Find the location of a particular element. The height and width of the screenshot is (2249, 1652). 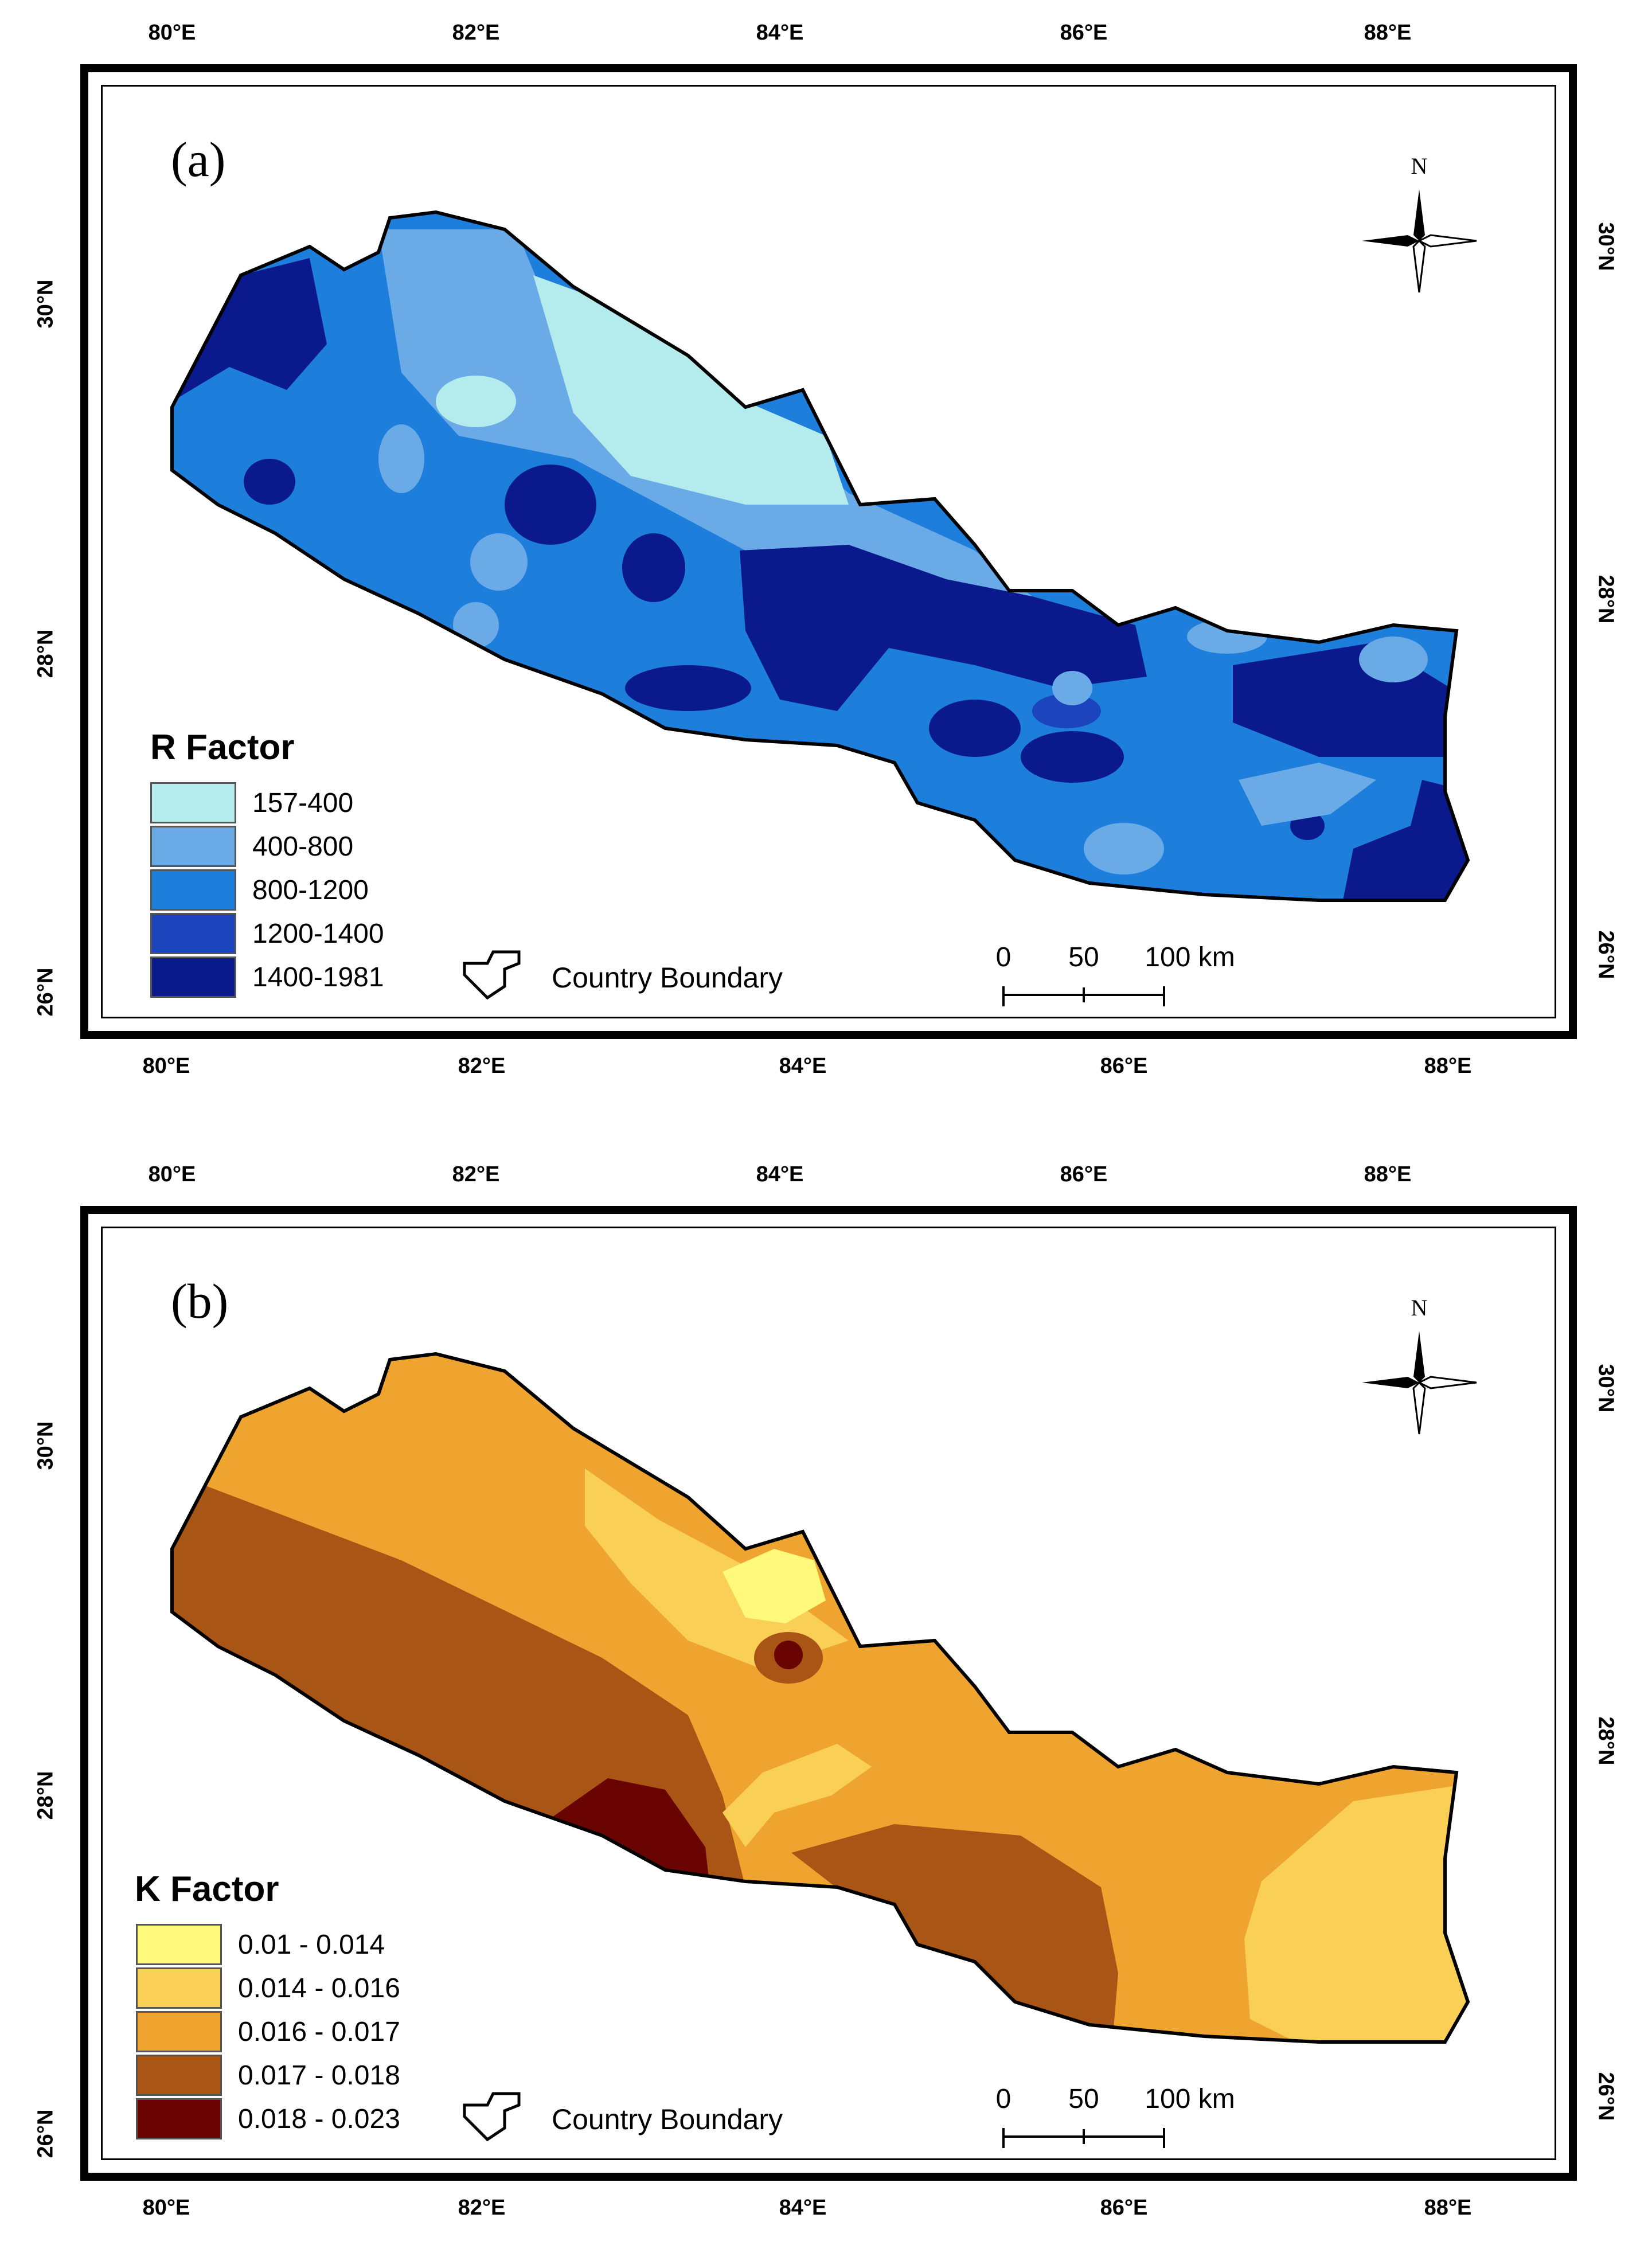

legend-item: 1200-1400 is located at coordinates (267, 933).